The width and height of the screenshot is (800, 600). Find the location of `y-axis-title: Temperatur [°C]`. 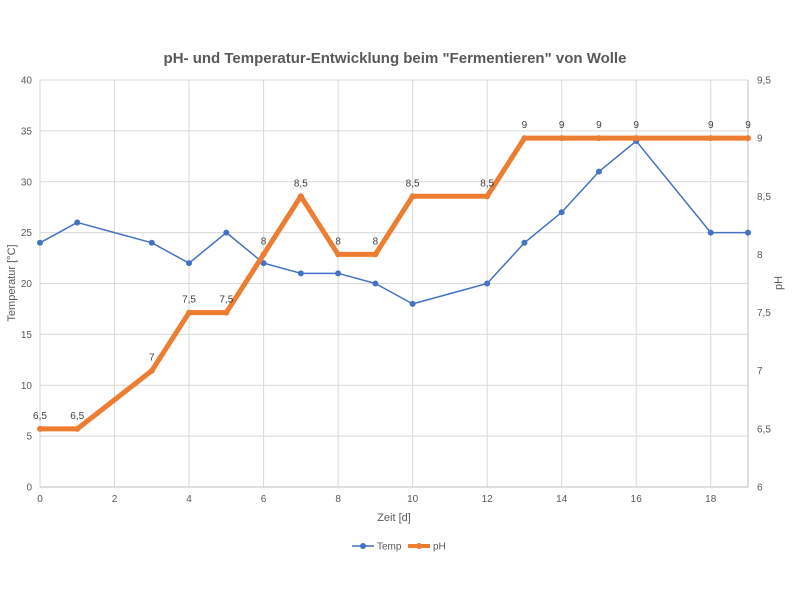

y-axis-title: Temperatur [°C] is located at coordinates (12, 282).